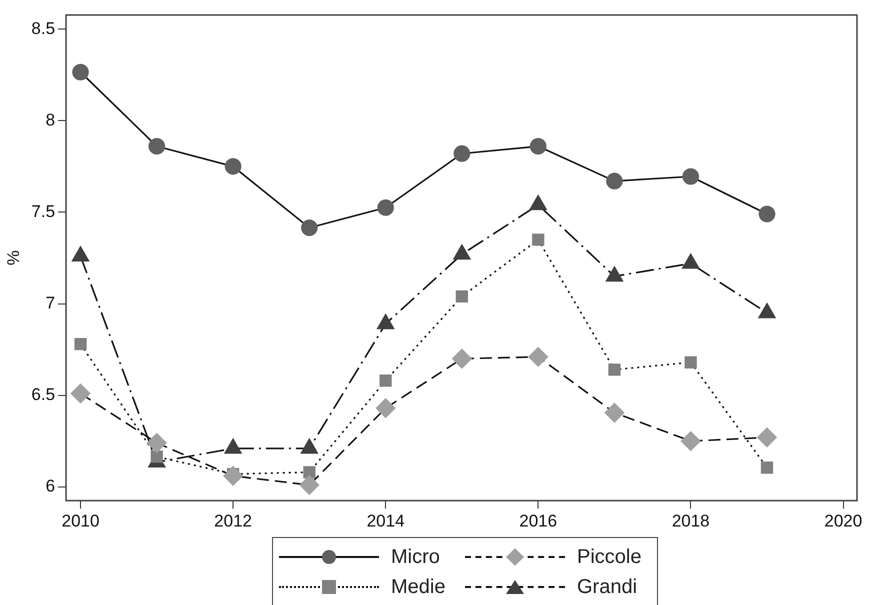  I want to click on y-axis-title: %, so click(13, 258).